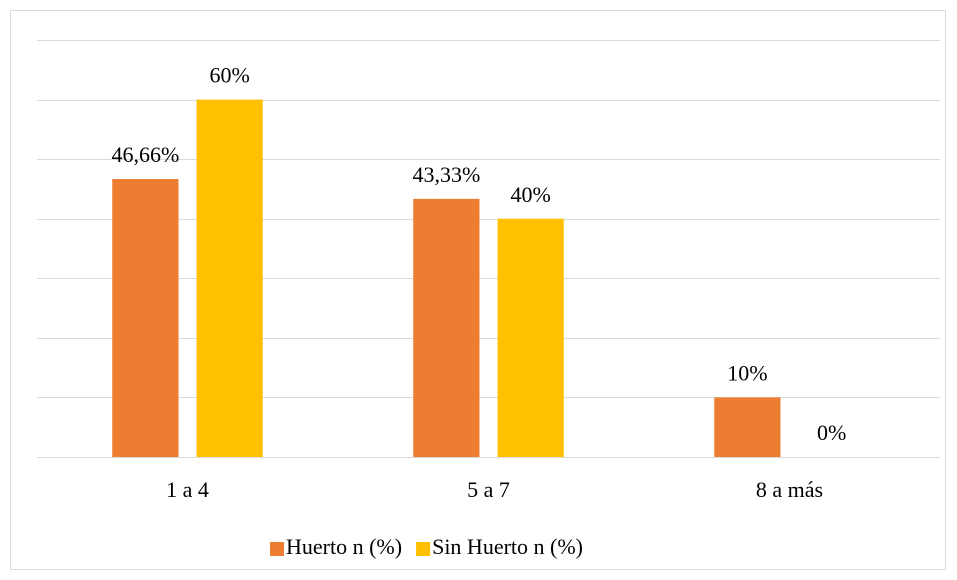  Describe the element at coordinates (530, 194) in the screenshot. I see `data-label: 40%` at that location.